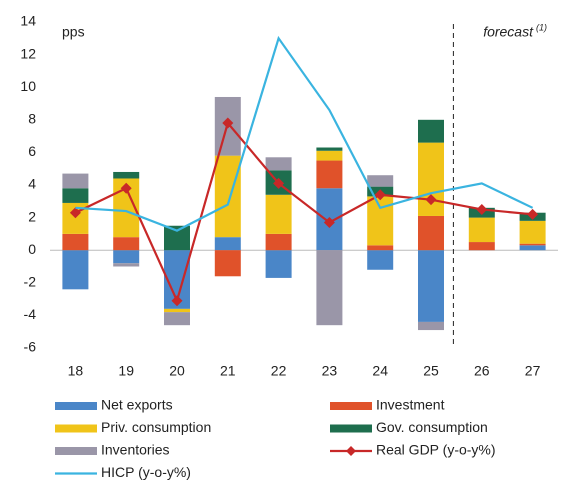  Describe the element at coordinates (126, 371) in the screenshot. I see `x-tick-label: 19` at that location.